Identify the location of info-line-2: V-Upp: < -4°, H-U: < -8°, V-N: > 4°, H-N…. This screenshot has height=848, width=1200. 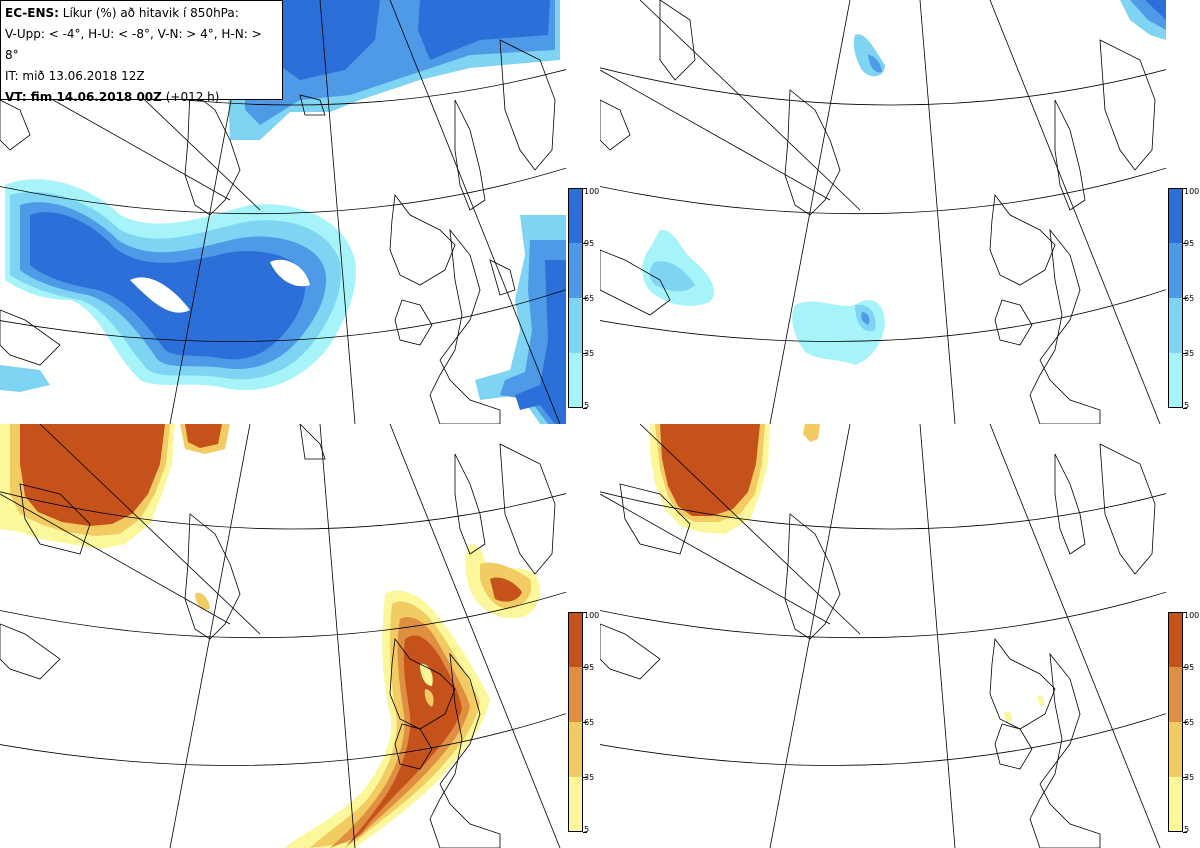
(133, 44).